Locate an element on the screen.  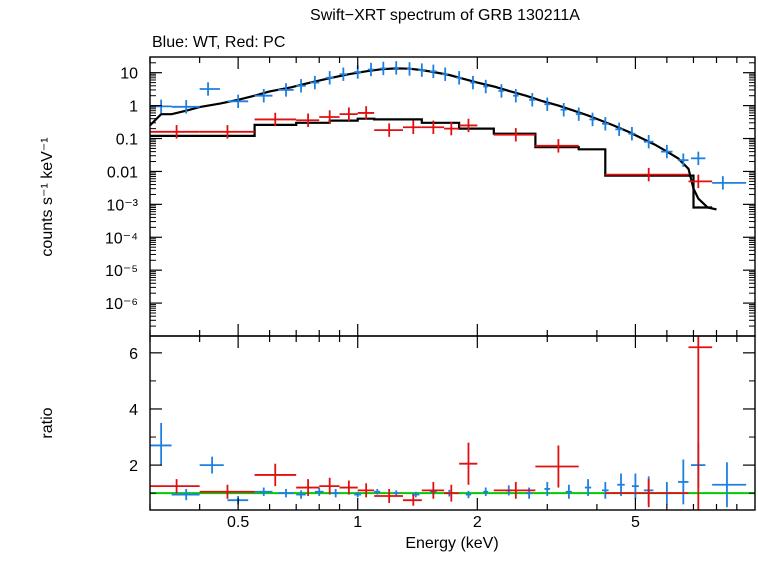
spectrum-y-tick-label: 10⁻⁴ is located at coordinates (121, 238).